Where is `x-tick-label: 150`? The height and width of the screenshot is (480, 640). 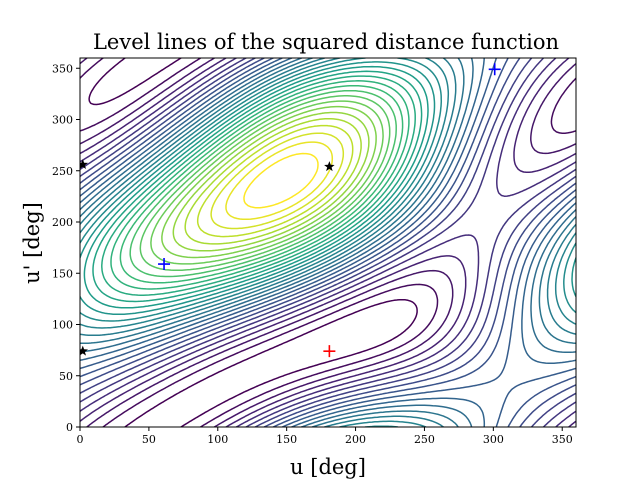 x-tick-label: 150 is located at coordinates (286, 439).